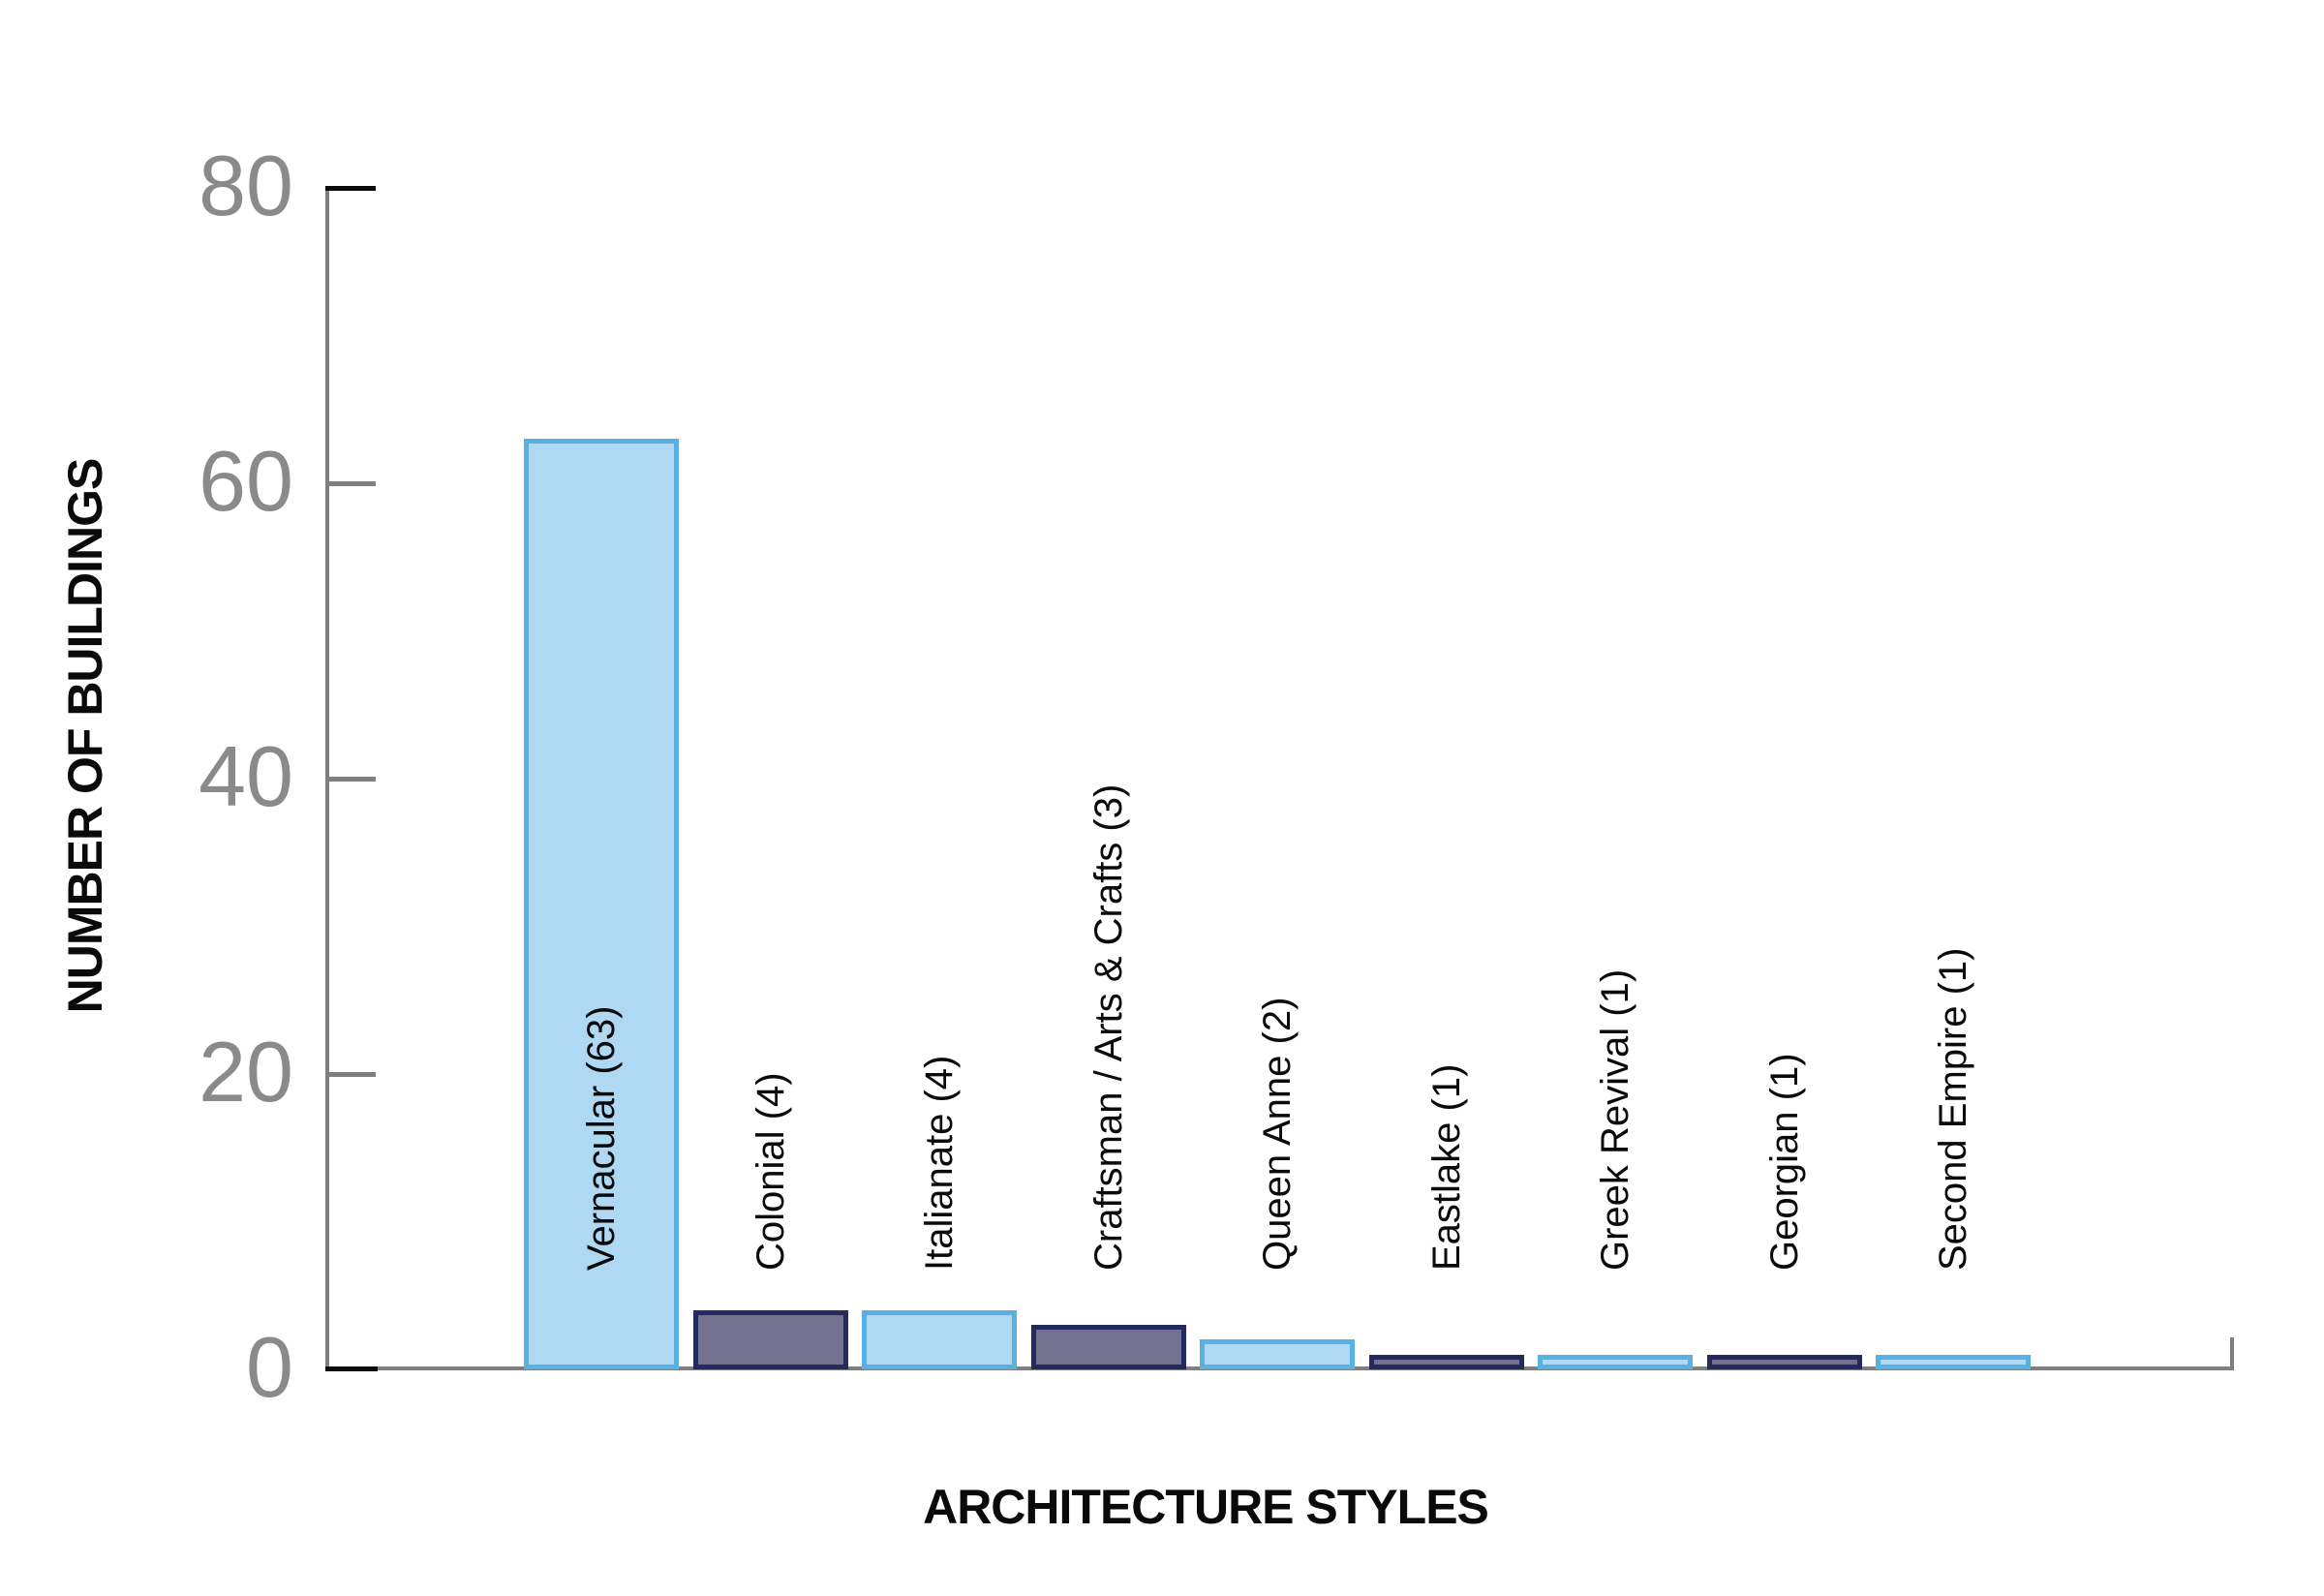 This screenshot has width=2324, height=1596. I want to click on bar-queen-anne, so click(1278, 1354).